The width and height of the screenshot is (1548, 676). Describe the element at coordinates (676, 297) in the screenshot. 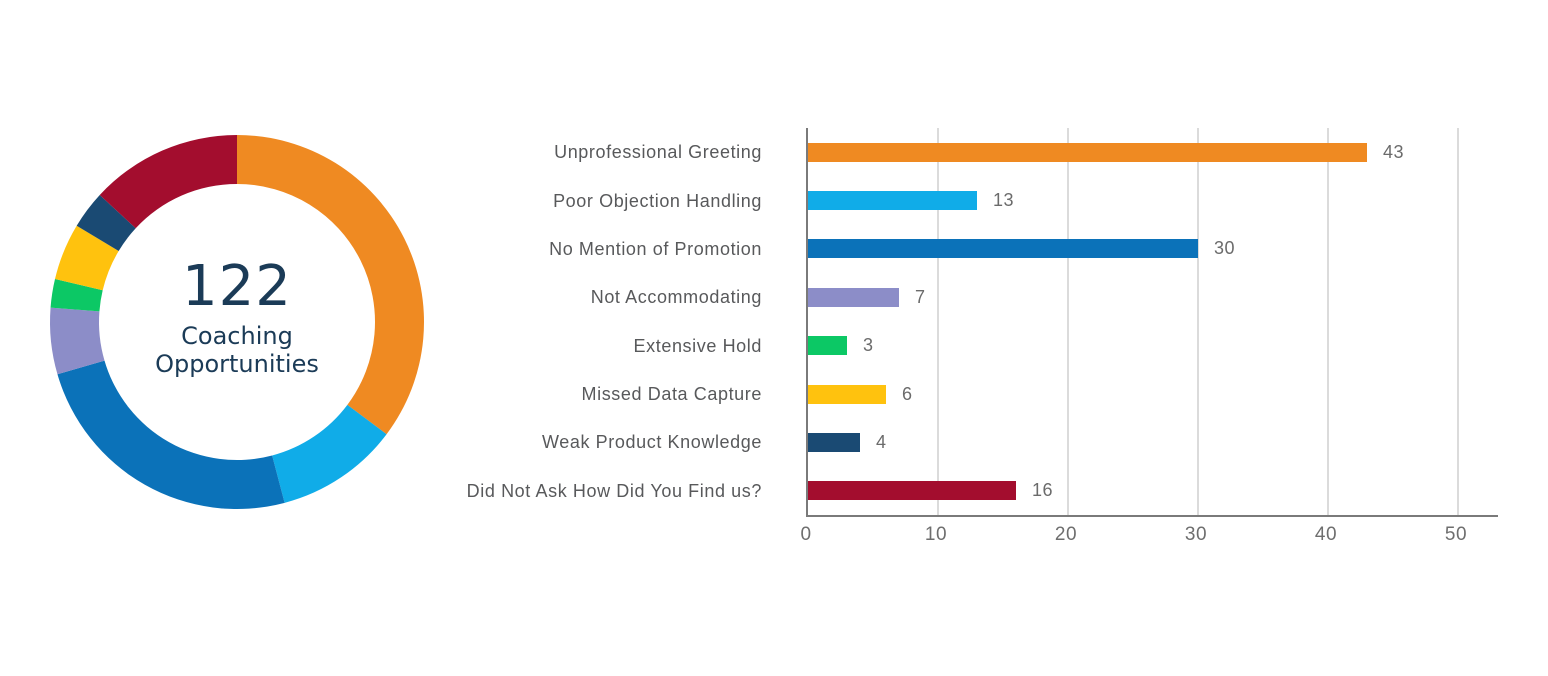

I see `category-label-not-accommodating: Not Accommodating` at that location.